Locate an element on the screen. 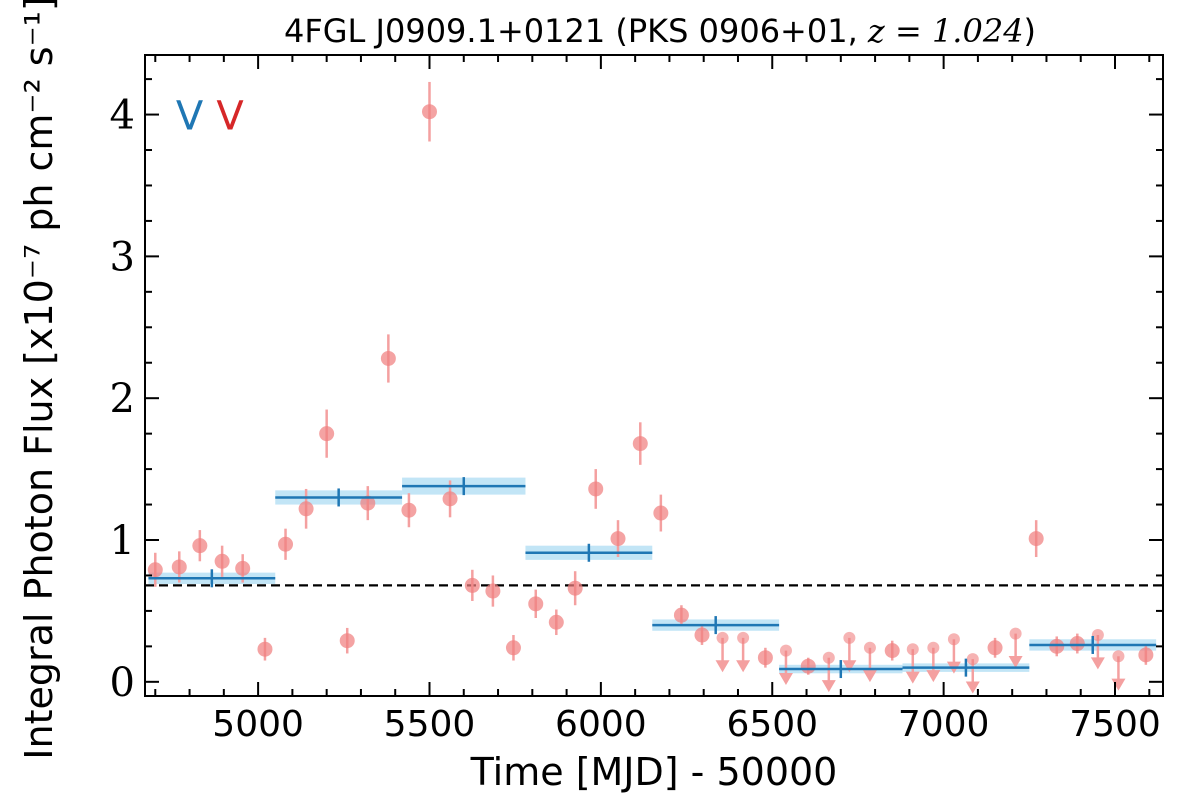 Image resolution: width=1200 pixels, height=800 pixels. marker-label-0: V is located at coordinates (190, 117).